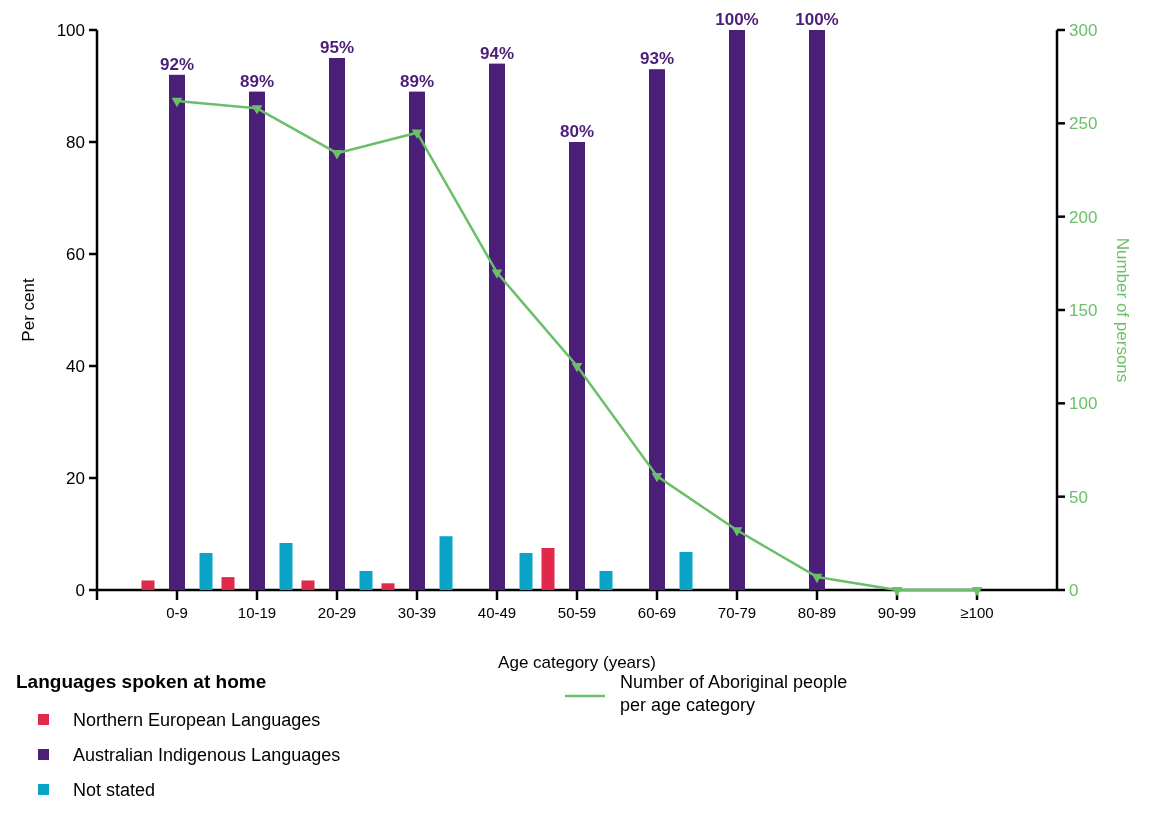 The height and width of the screenshot is (839, 1160). What do you see at coordinates (80, 590) in the screenshot?
I see `y-tick-label: 0` at bounding box center [80, 590].